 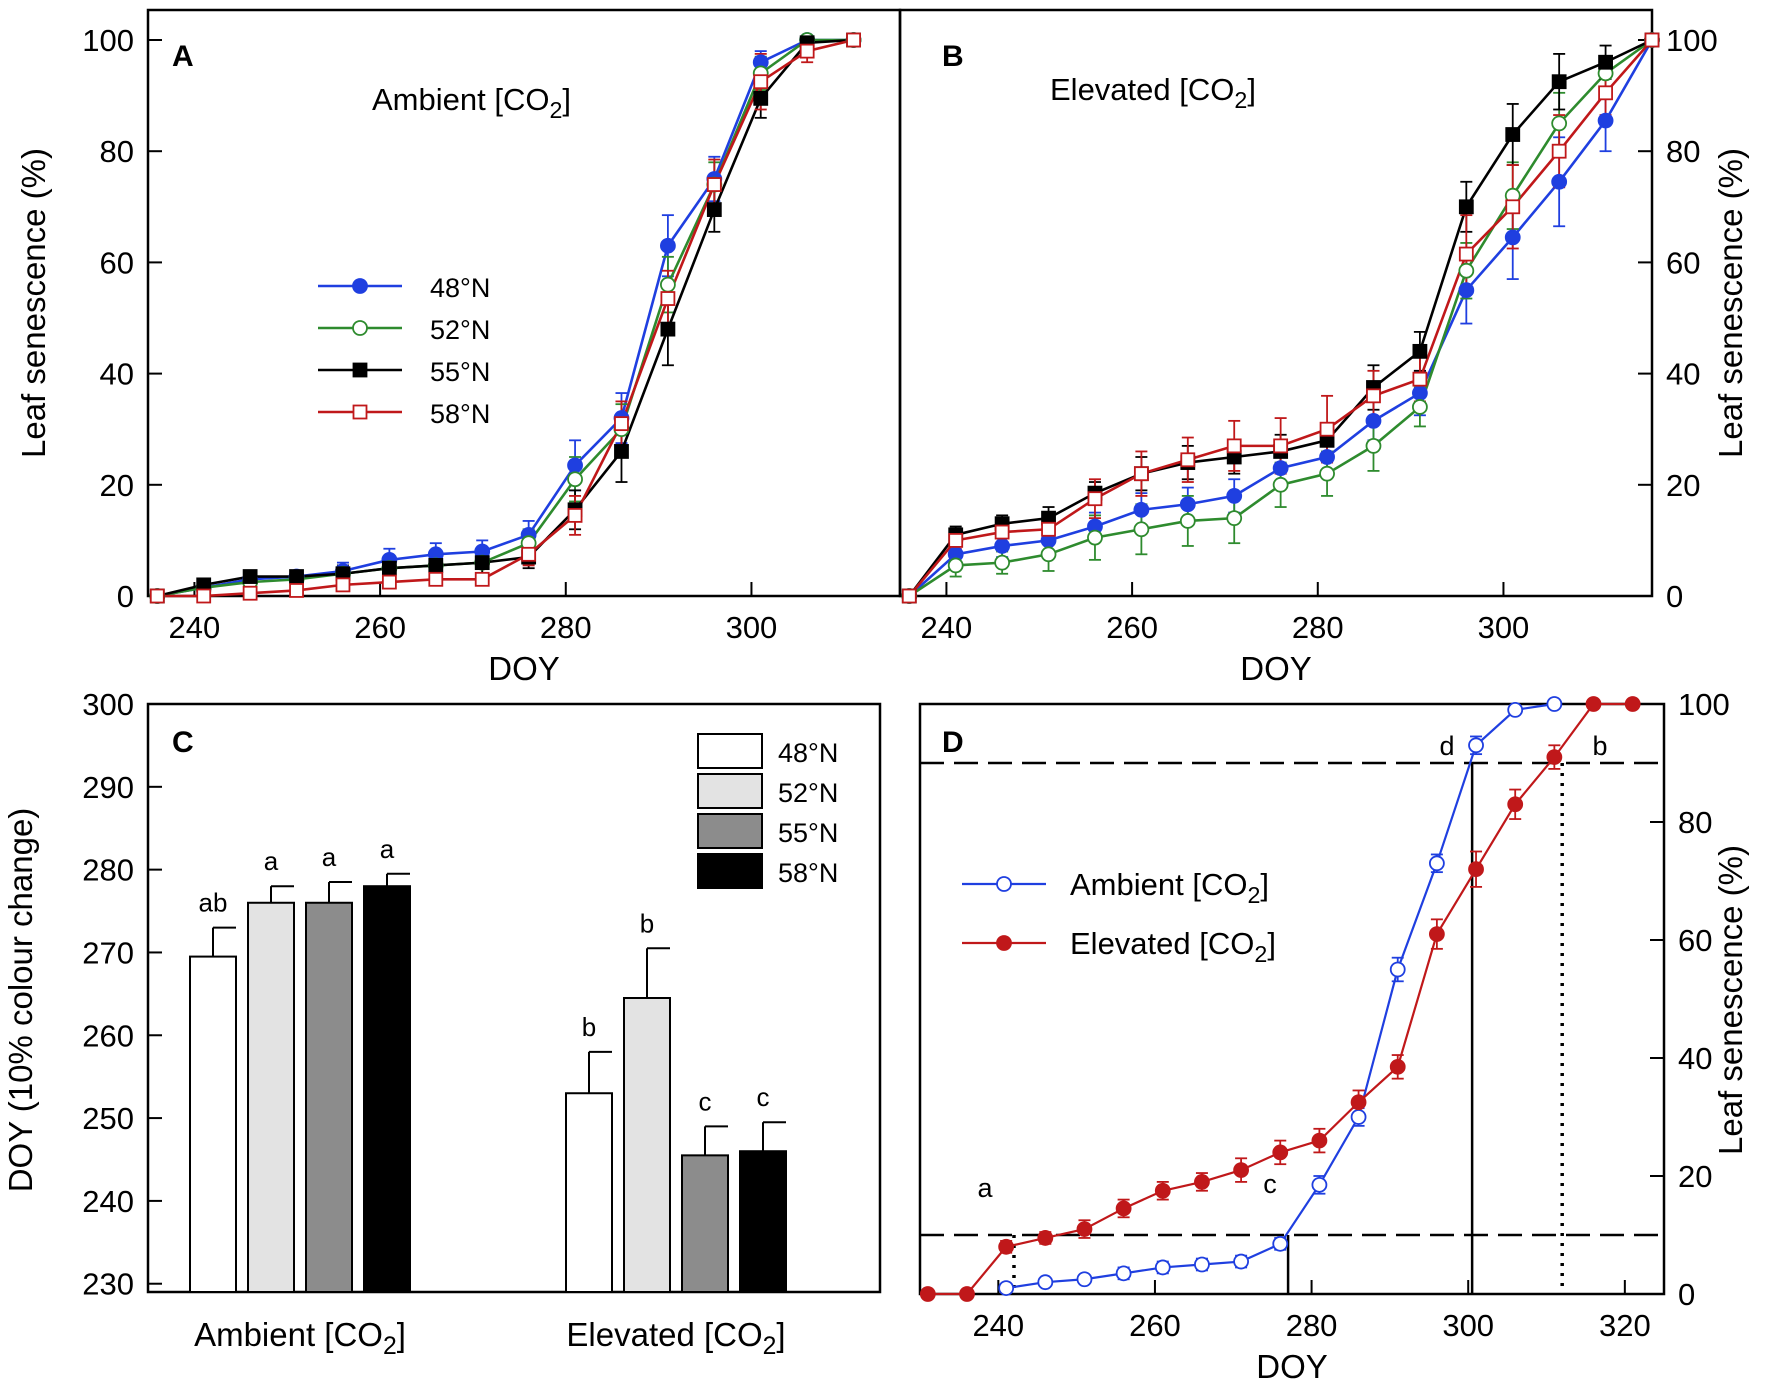 I want to click on panel-b-xtick-label: 280, so click(x=1318, y=627).